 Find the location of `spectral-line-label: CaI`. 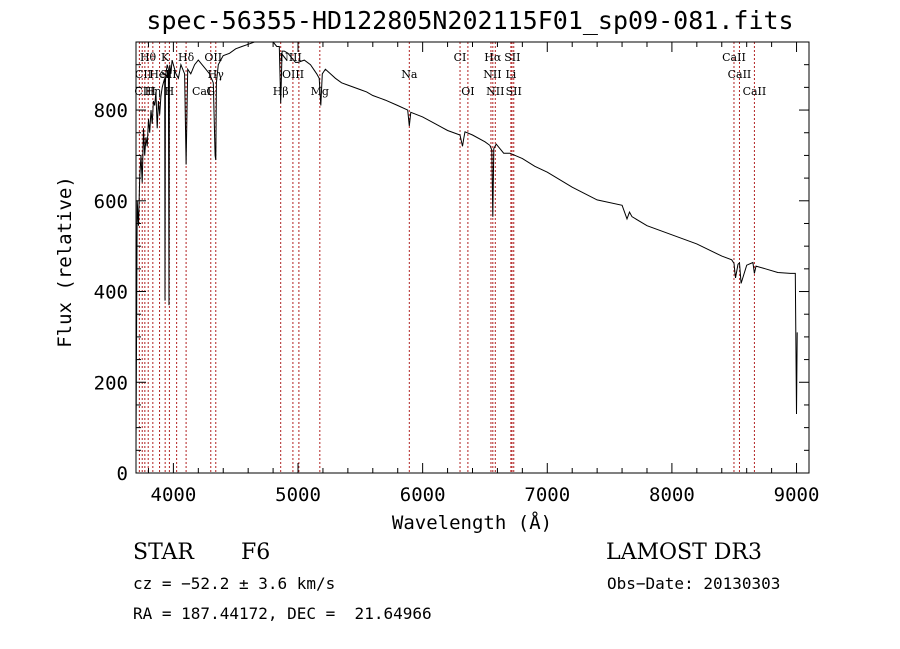

spectral-line-label: CaI is located at coordinates (201, 91).